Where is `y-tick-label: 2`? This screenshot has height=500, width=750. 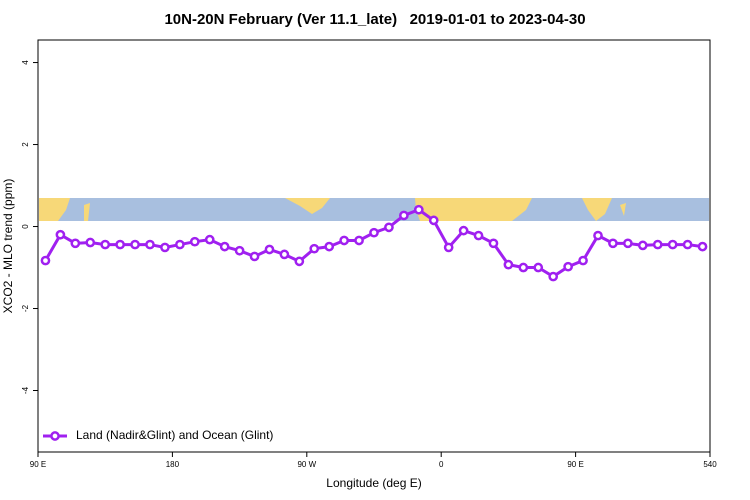
y-tick-label: 2 is located at coordinates (25, 144).